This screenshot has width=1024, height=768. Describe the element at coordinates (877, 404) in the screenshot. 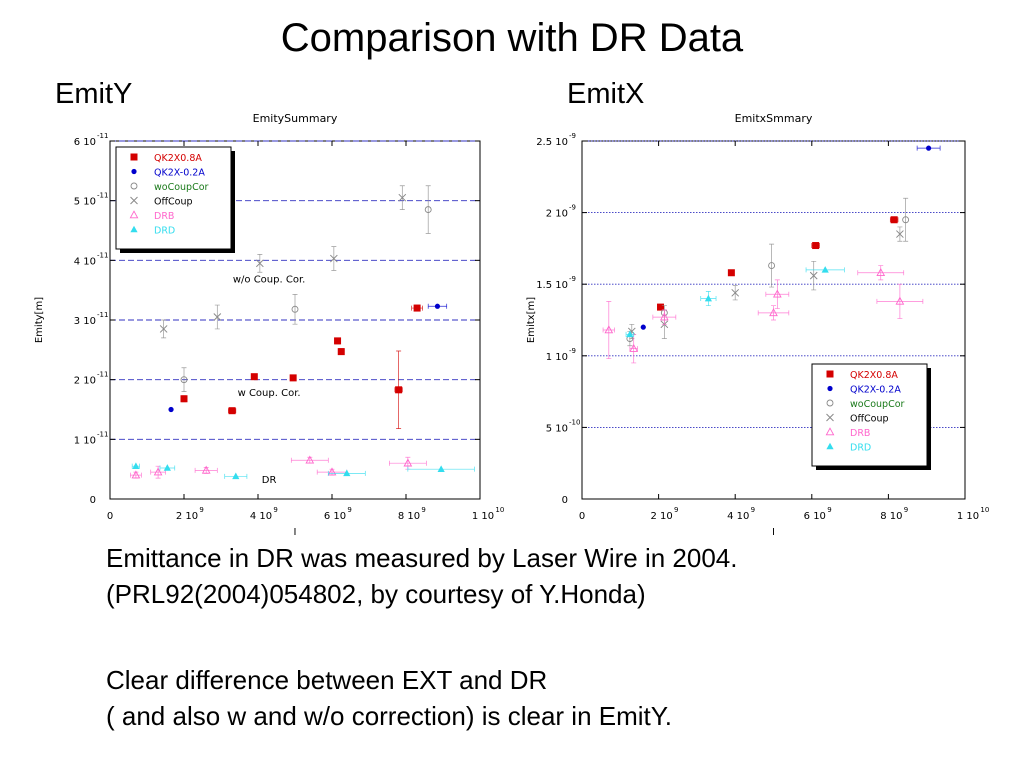

I see `emitx-legend-label-wocoupcor: woCoupCor` at that location.